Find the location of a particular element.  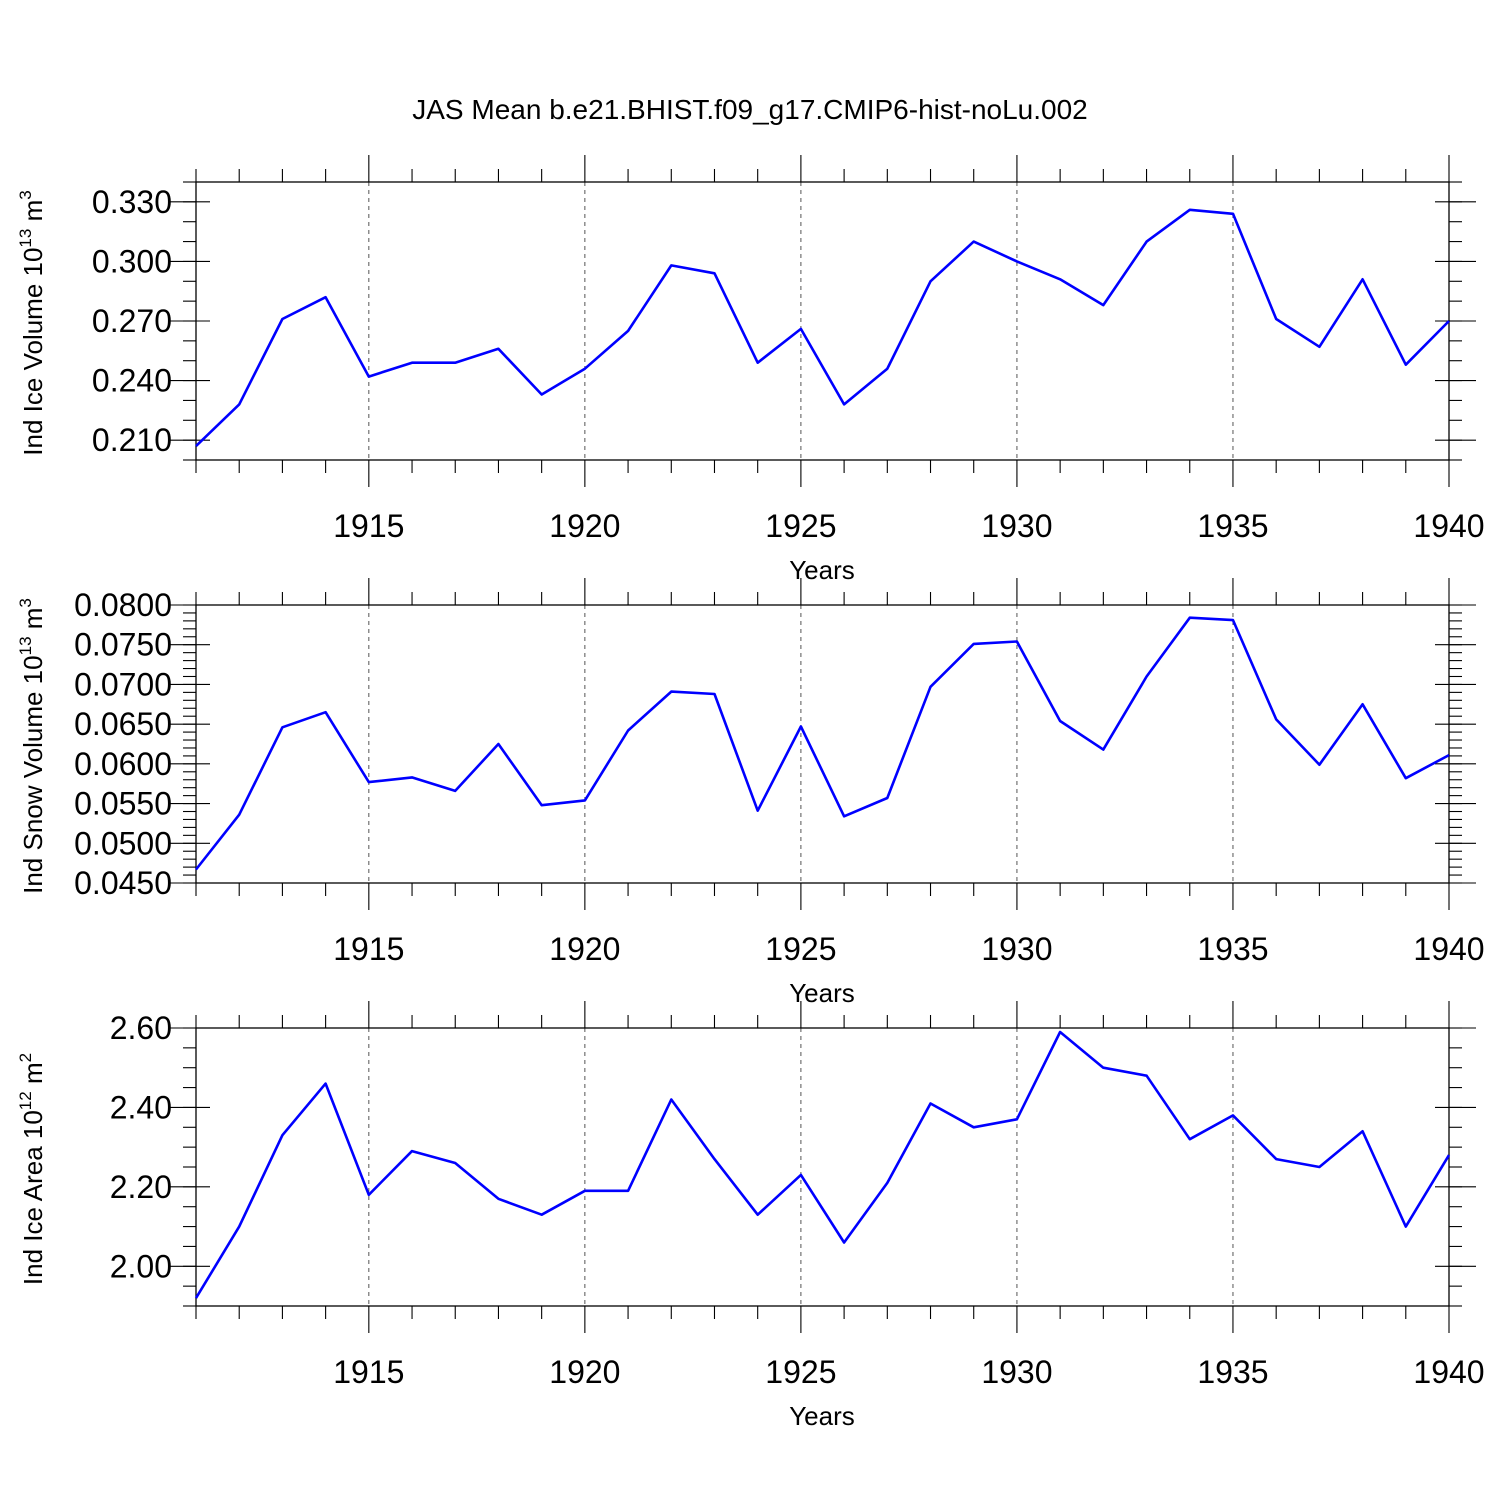

data-point-1933 is located at coordinates (1147, 242).